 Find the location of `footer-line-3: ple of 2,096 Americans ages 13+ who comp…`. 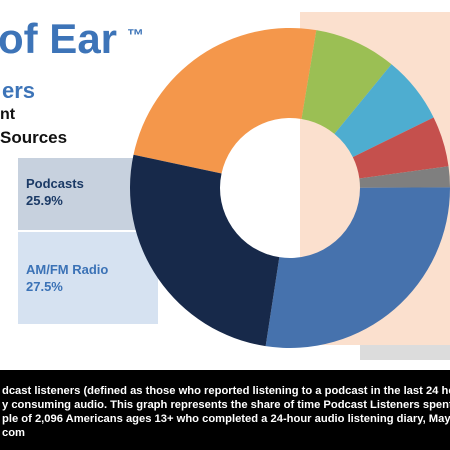

footer-line-3: ple of 2,096 Americans ages 13+ who comp… is located at coordinates (226, 419).